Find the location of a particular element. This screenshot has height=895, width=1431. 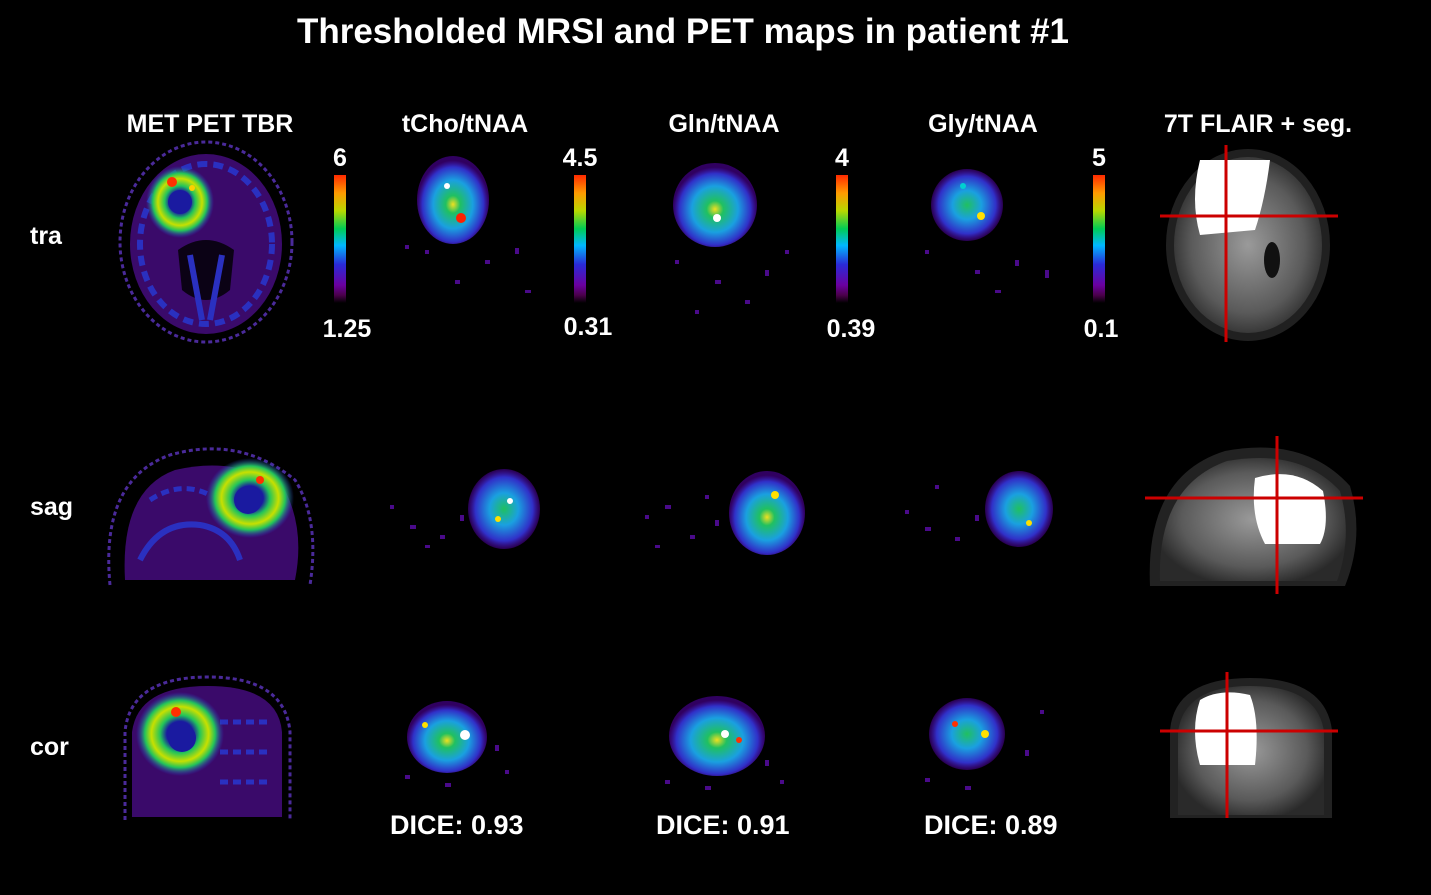

colorbar-gln is located at coordinates (842, 239).